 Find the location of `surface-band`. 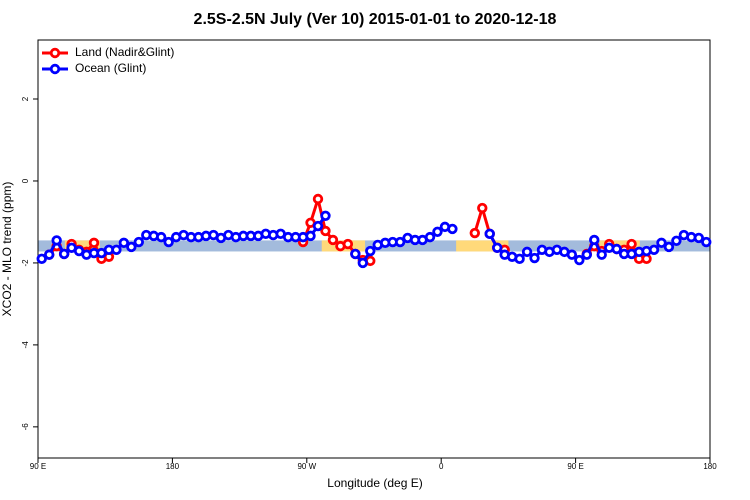

surface-band is located at coordinates (482, 246).